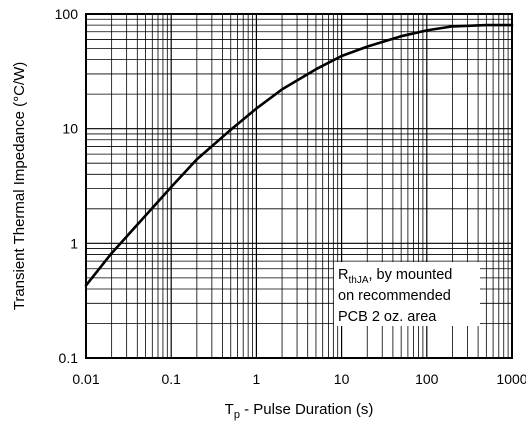 This screenshot has width=526, height=423. I want to click on annotation-line-3: PCB 2 oz. area, so click(387, 317).